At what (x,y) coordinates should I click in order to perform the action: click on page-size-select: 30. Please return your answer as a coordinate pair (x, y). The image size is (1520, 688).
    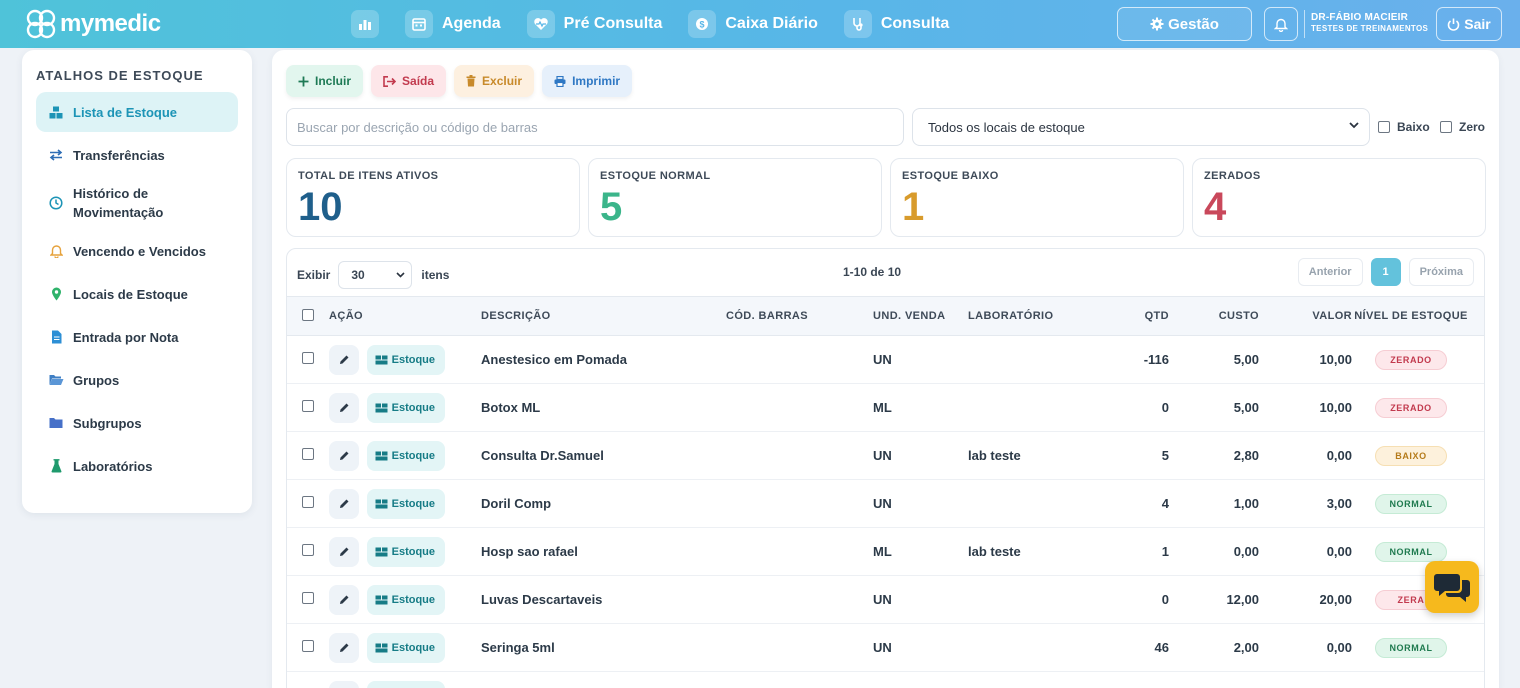
    Looking at the image, I should click on (375, 275).